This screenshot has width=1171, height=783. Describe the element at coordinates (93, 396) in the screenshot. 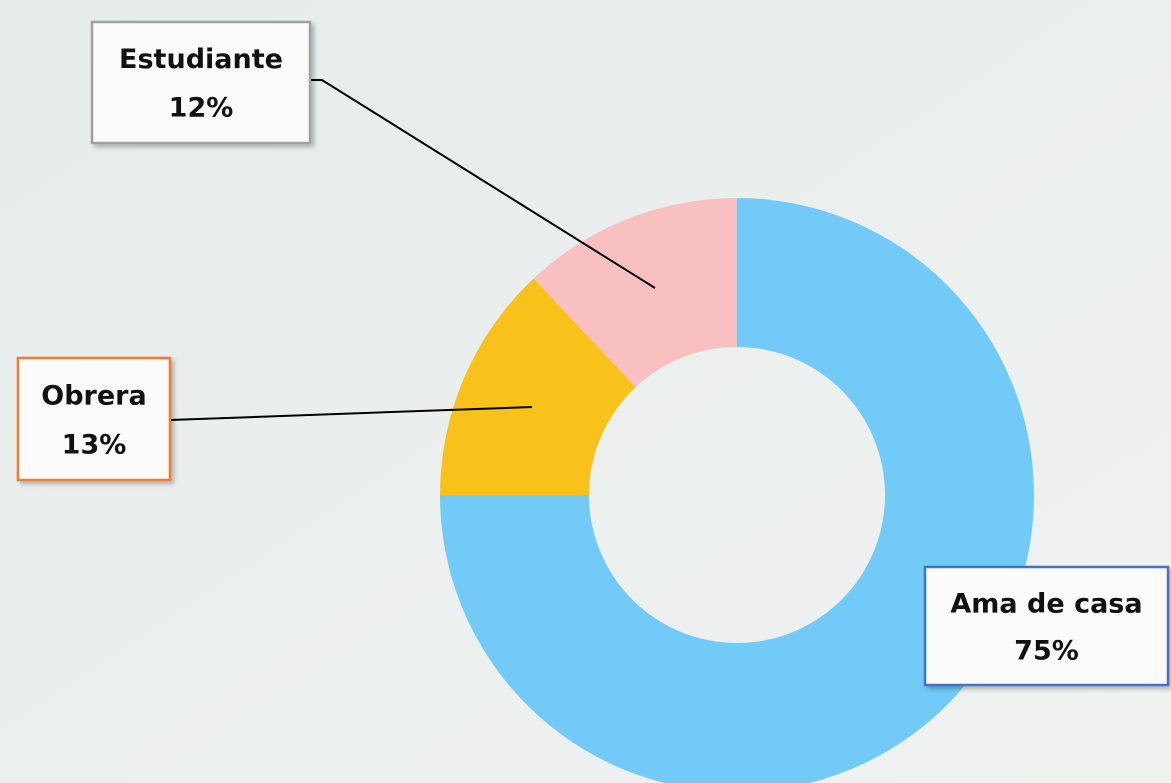

I see `category-label: Obrera` at that location.